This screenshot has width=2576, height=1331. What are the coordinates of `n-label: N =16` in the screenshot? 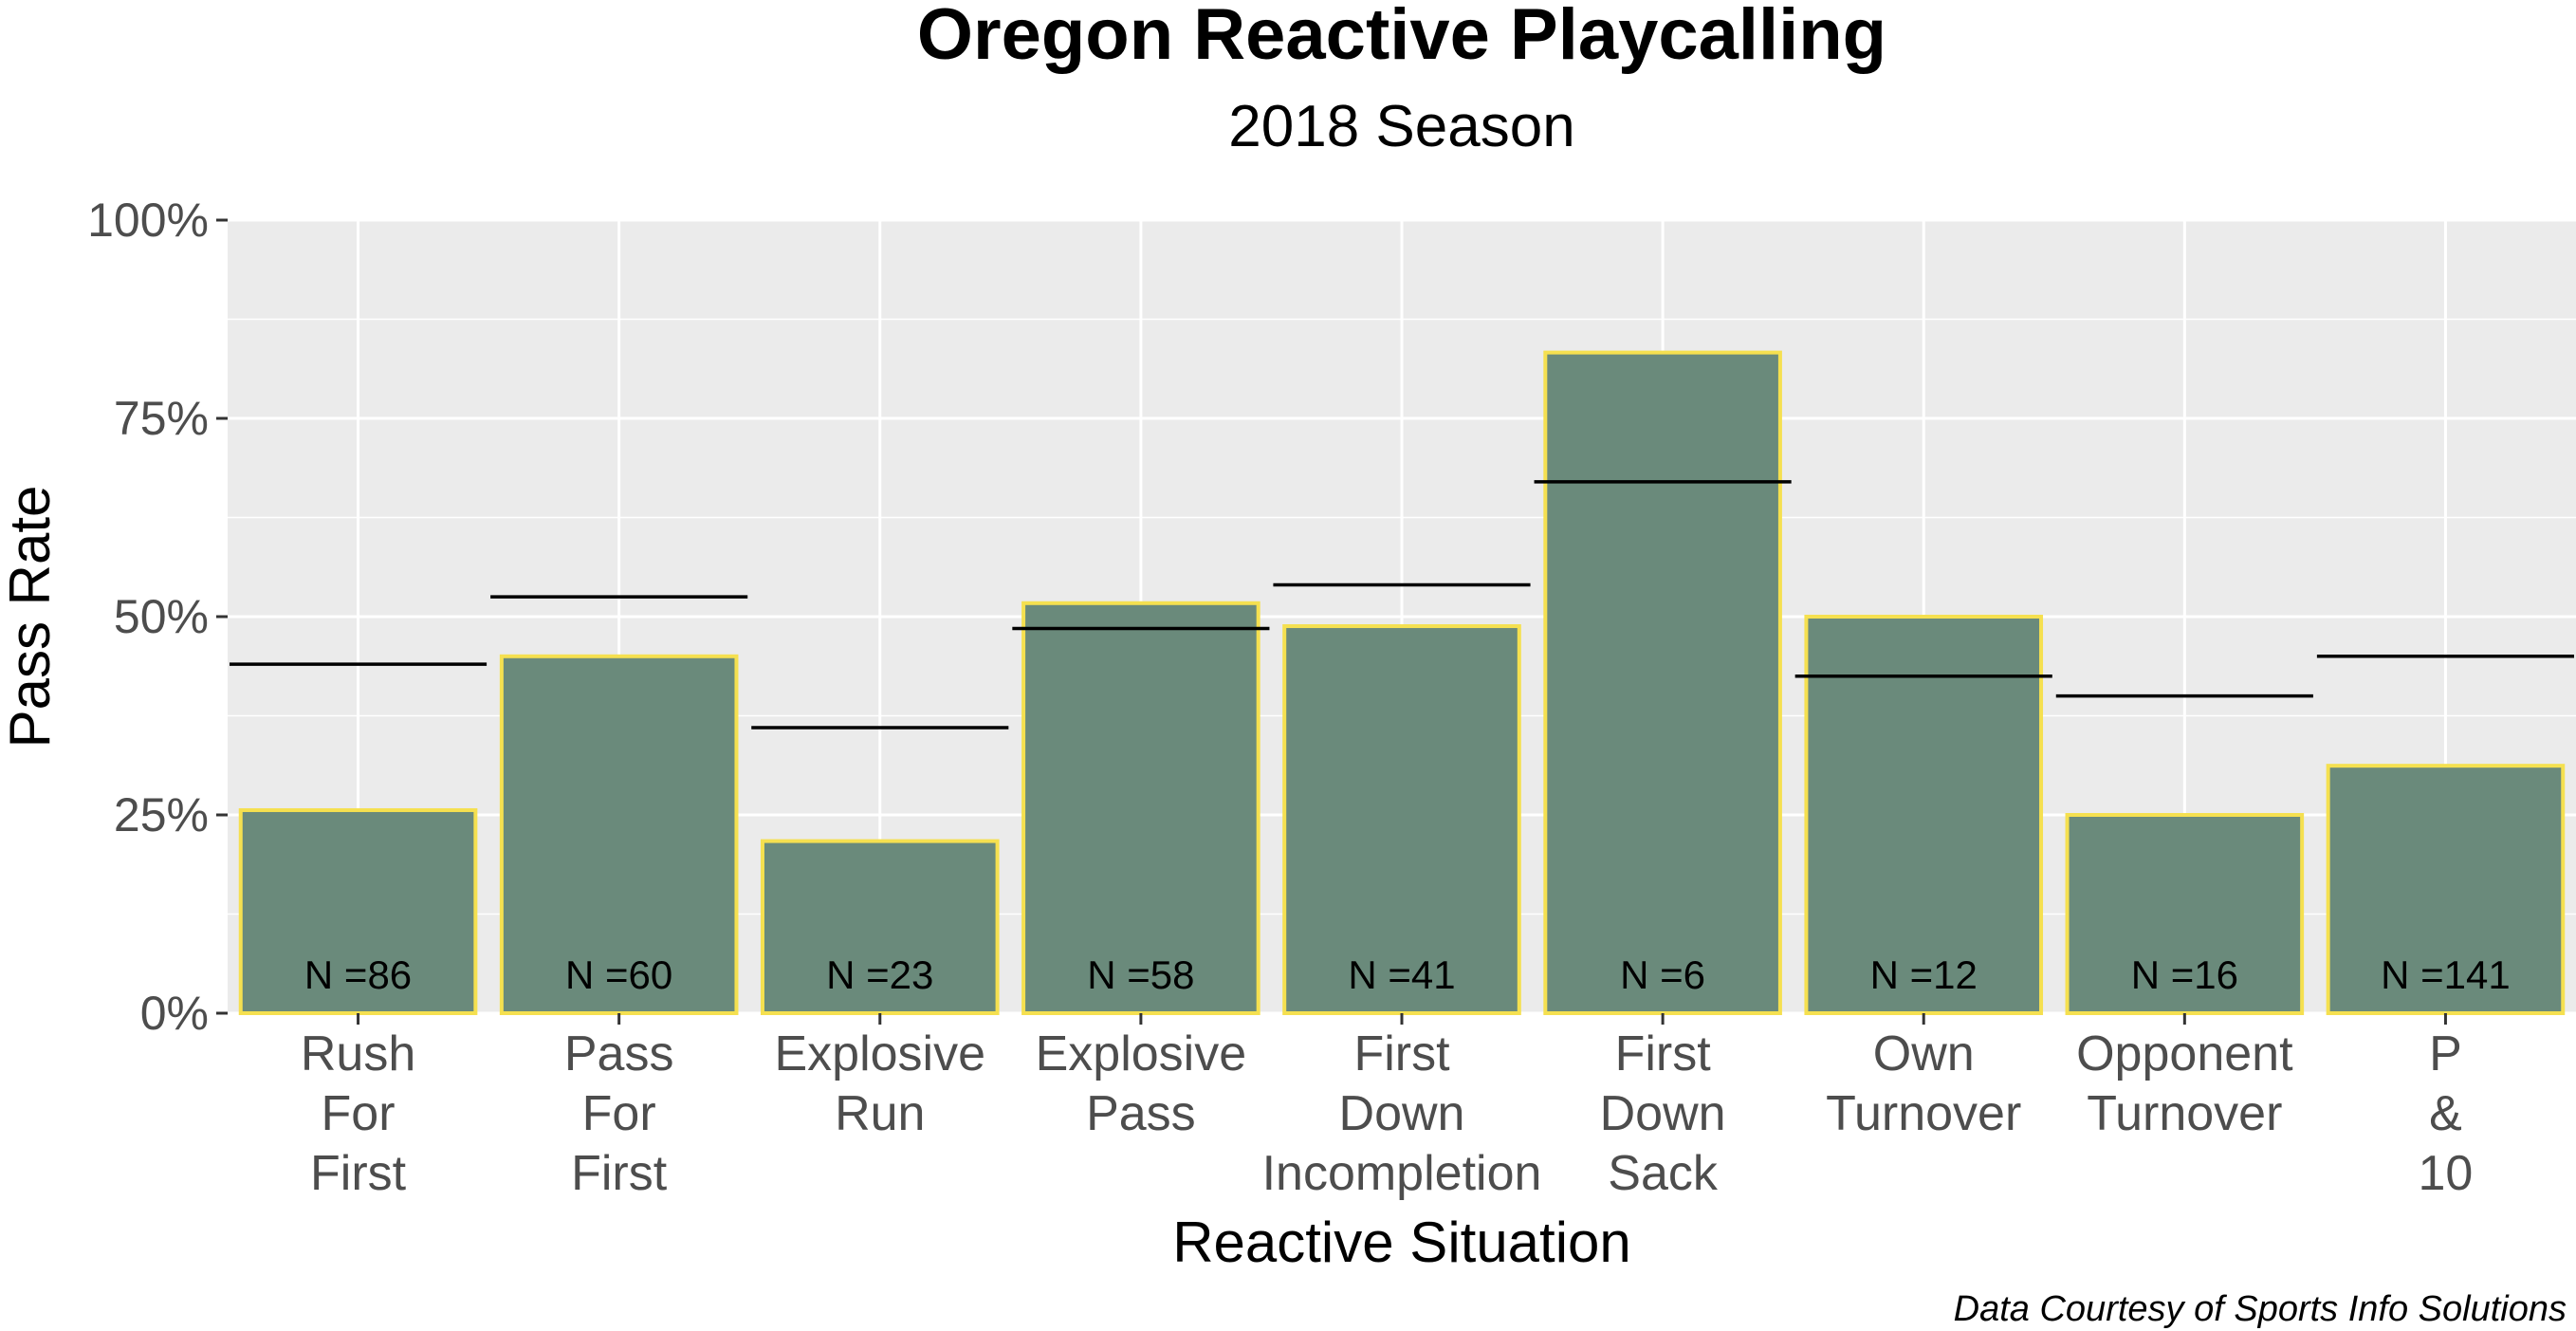 It's located at (2184, 974).